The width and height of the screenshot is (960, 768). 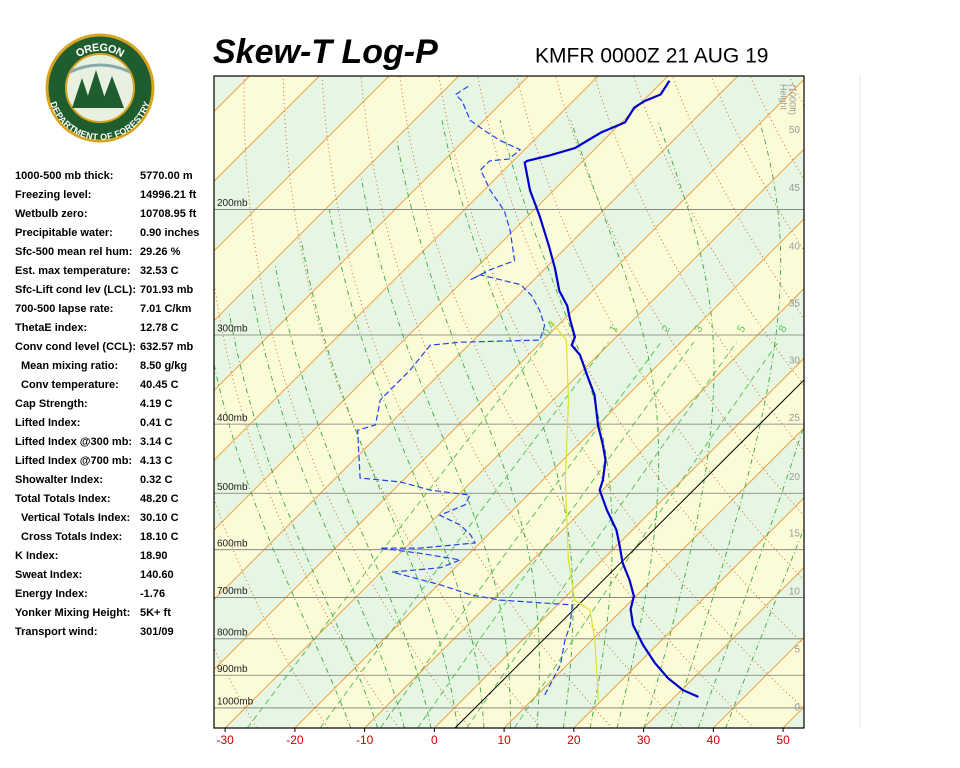 I want to click on height-tick-label: 5, so click(x=797, y=650).